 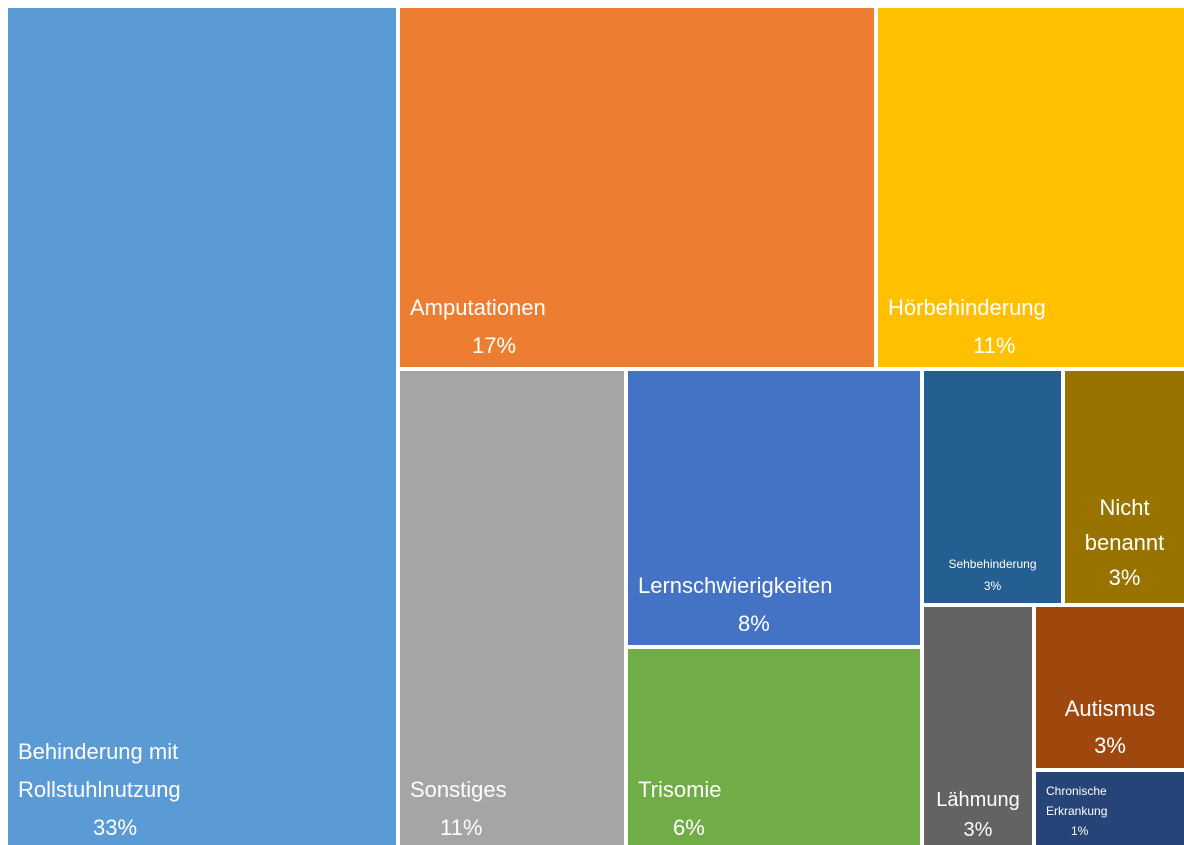 What do you see at coordinates (458, 789) in the screenshot?
I see `category-name: Sonstiges` at bounding box center [458, 789].